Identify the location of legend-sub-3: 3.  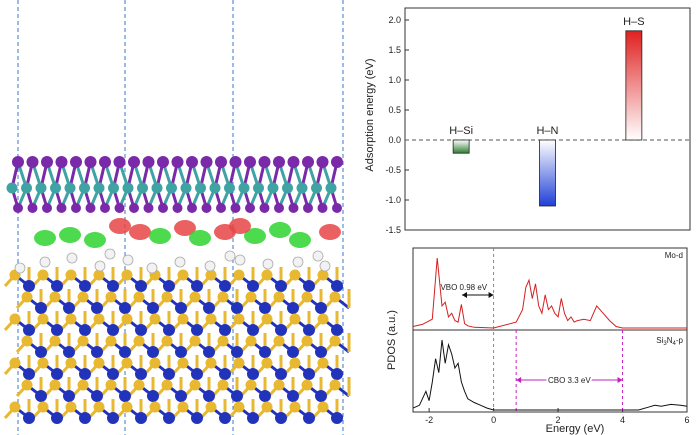
(665, 344).